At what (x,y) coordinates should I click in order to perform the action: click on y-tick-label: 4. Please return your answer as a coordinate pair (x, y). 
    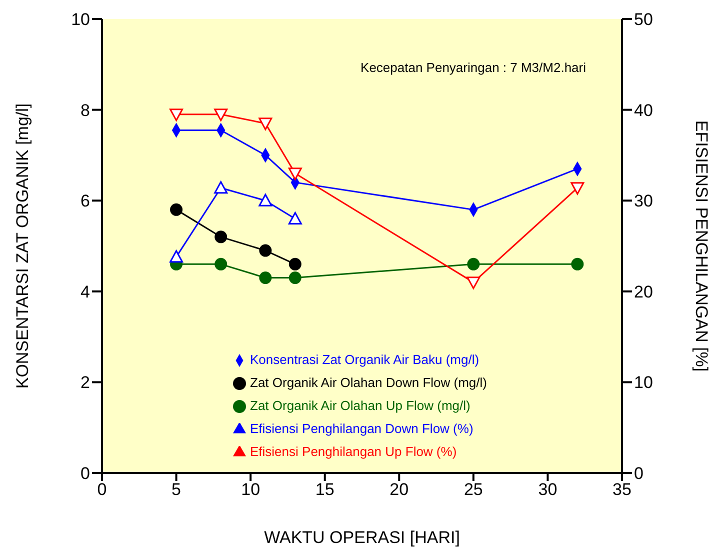
    Looking at the image, I should click on (85, 292).